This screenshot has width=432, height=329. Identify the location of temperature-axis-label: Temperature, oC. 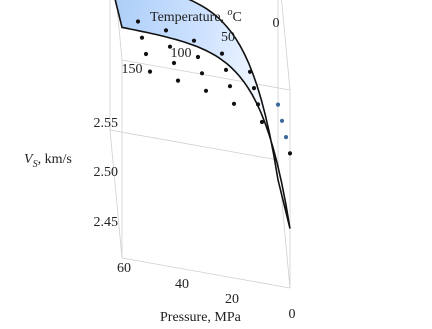
(196, 16).